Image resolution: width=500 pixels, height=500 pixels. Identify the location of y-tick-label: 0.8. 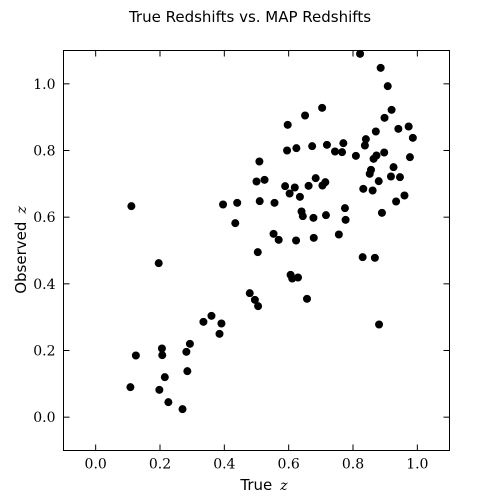
(44, 152).